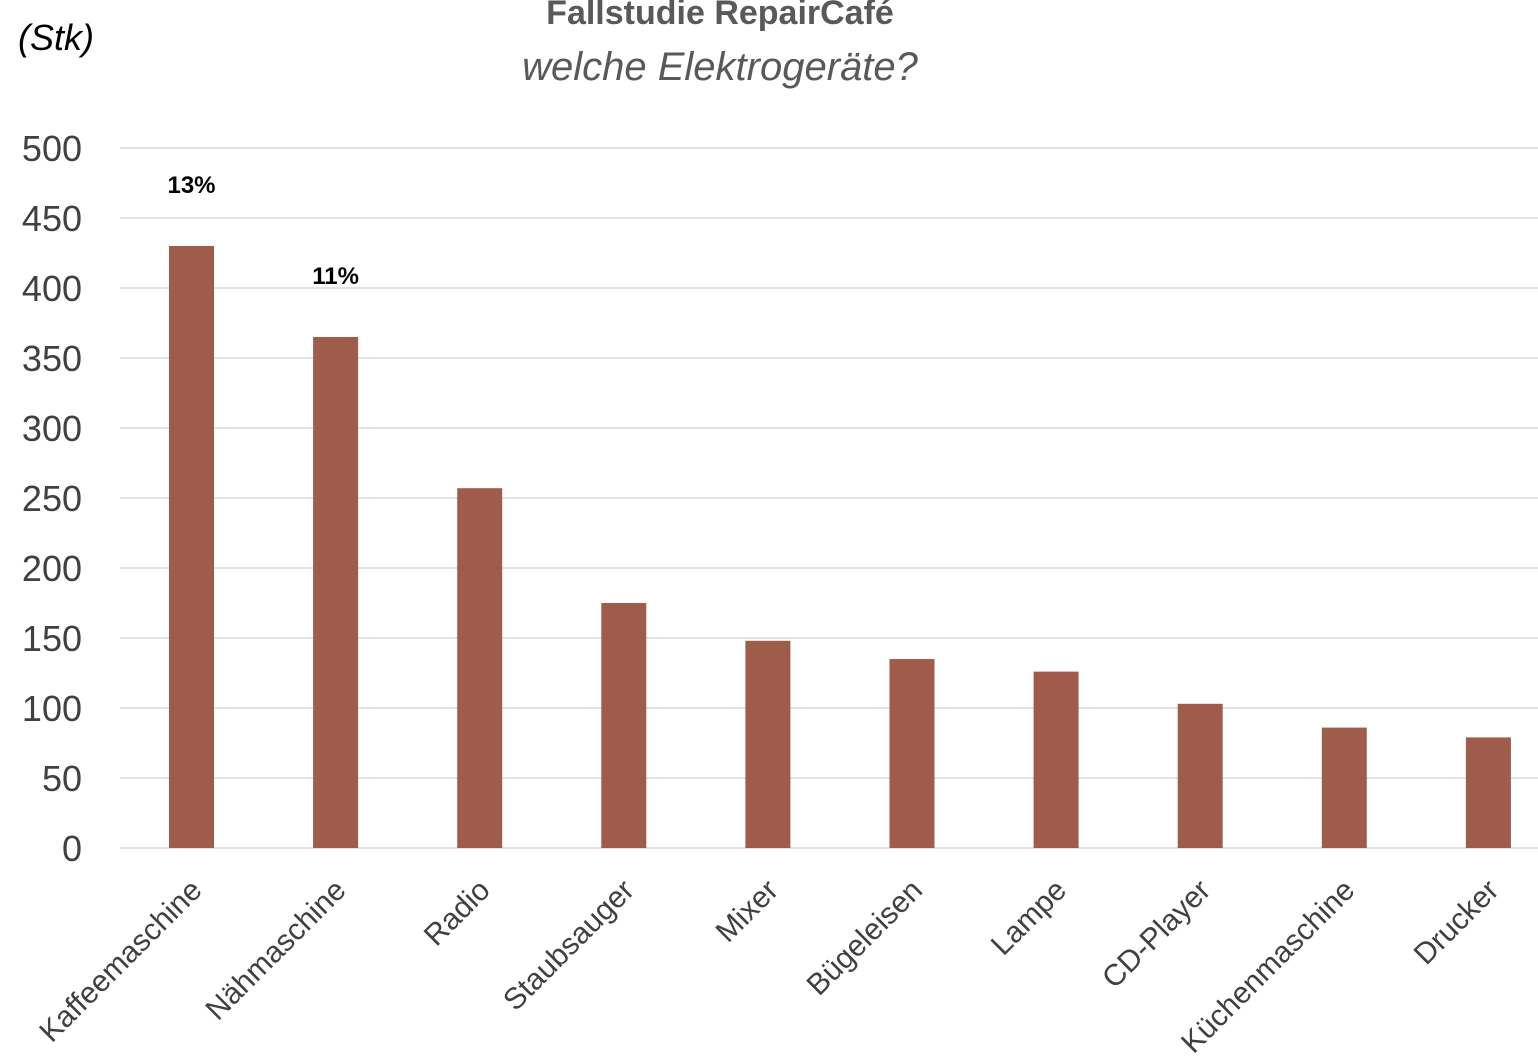 This screenshot has height=1059, width=1538. What do you see at coordinates (335, 276) in the screenshot?
I see `data-label: 11%` at bounding box center [335, 276].